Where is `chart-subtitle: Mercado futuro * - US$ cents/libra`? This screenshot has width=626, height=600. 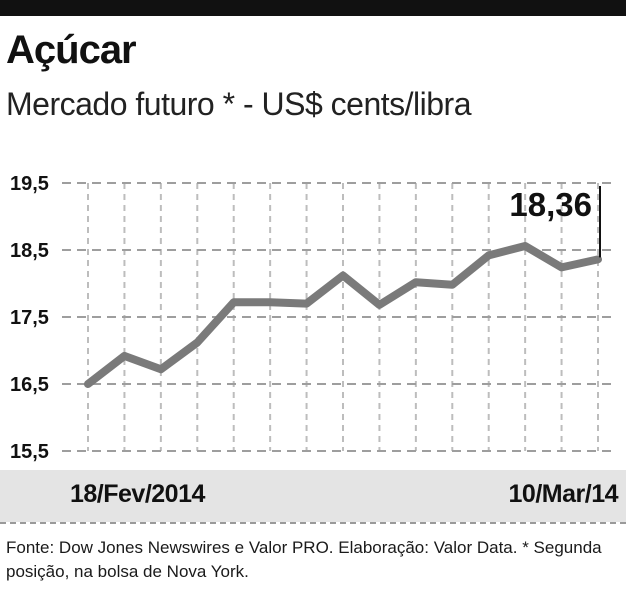 chart-subtitle: Mercado futuro * - US$ cents/libra is located at coordinates (238, 104).